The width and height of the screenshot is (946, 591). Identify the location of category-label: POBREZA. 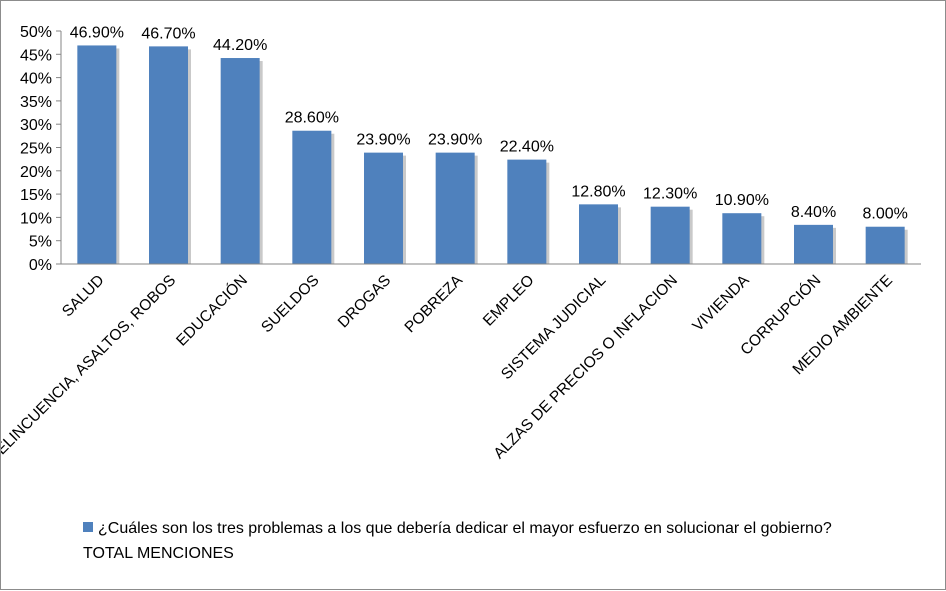
(434, 303).